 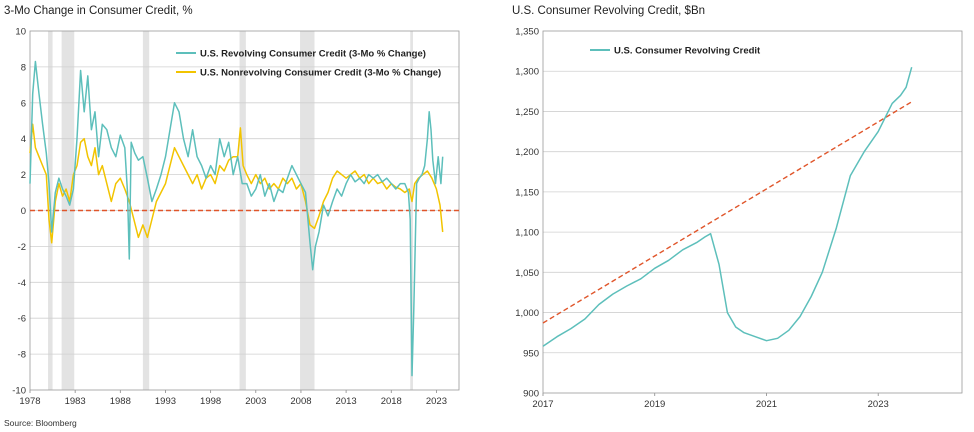 I want to click on y-tick-label: 1,100, so click(x=527, y=233).